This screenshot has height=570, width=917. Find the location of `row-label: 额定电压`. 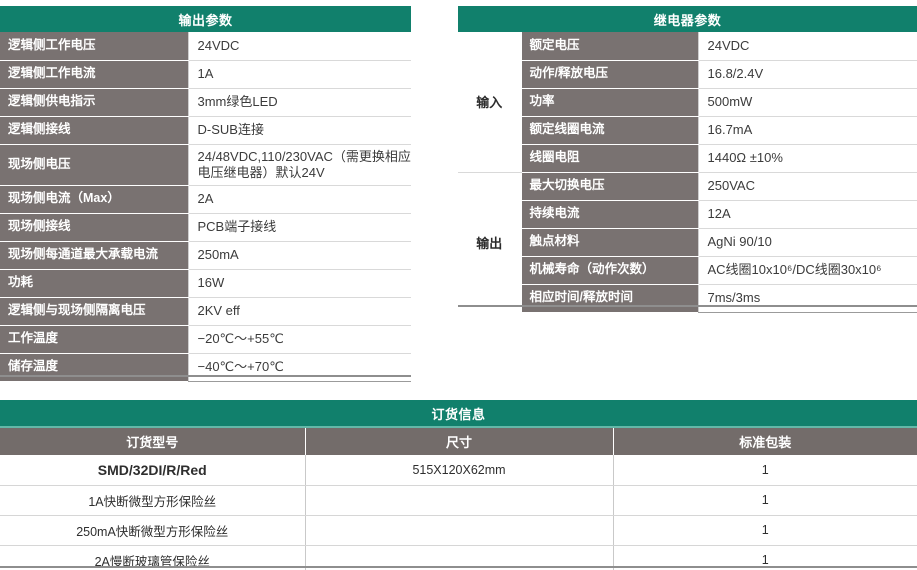

row-label: 额定电压 is located at coordinates (609, 46).